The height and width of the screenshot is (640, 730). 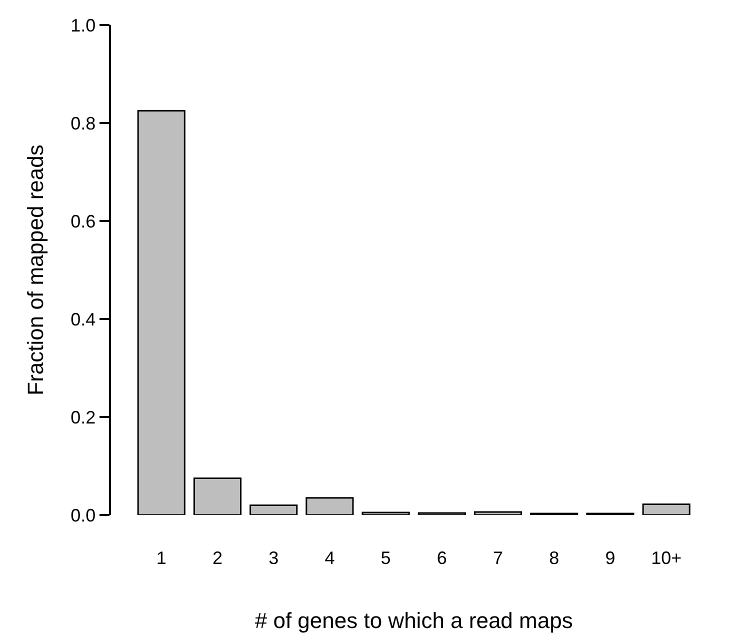 What do you see at coordinates (666, 558) in the screenshot?
I see `x-tick-label: 10+` at bounding box center [666, 558].